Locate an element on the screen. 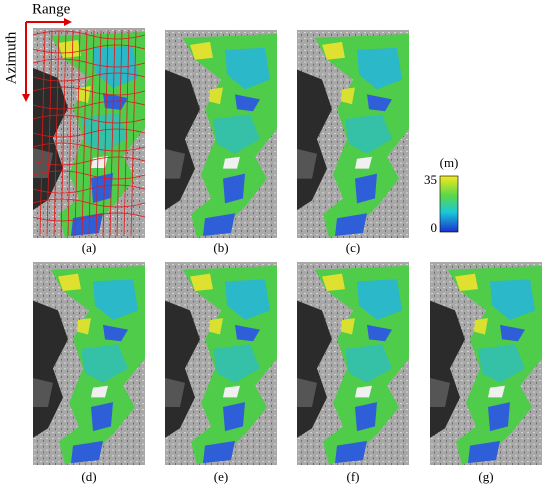 The height and width of the screenshot is (490, 550). panel-label: (c) is located at coordinates (353, 247).